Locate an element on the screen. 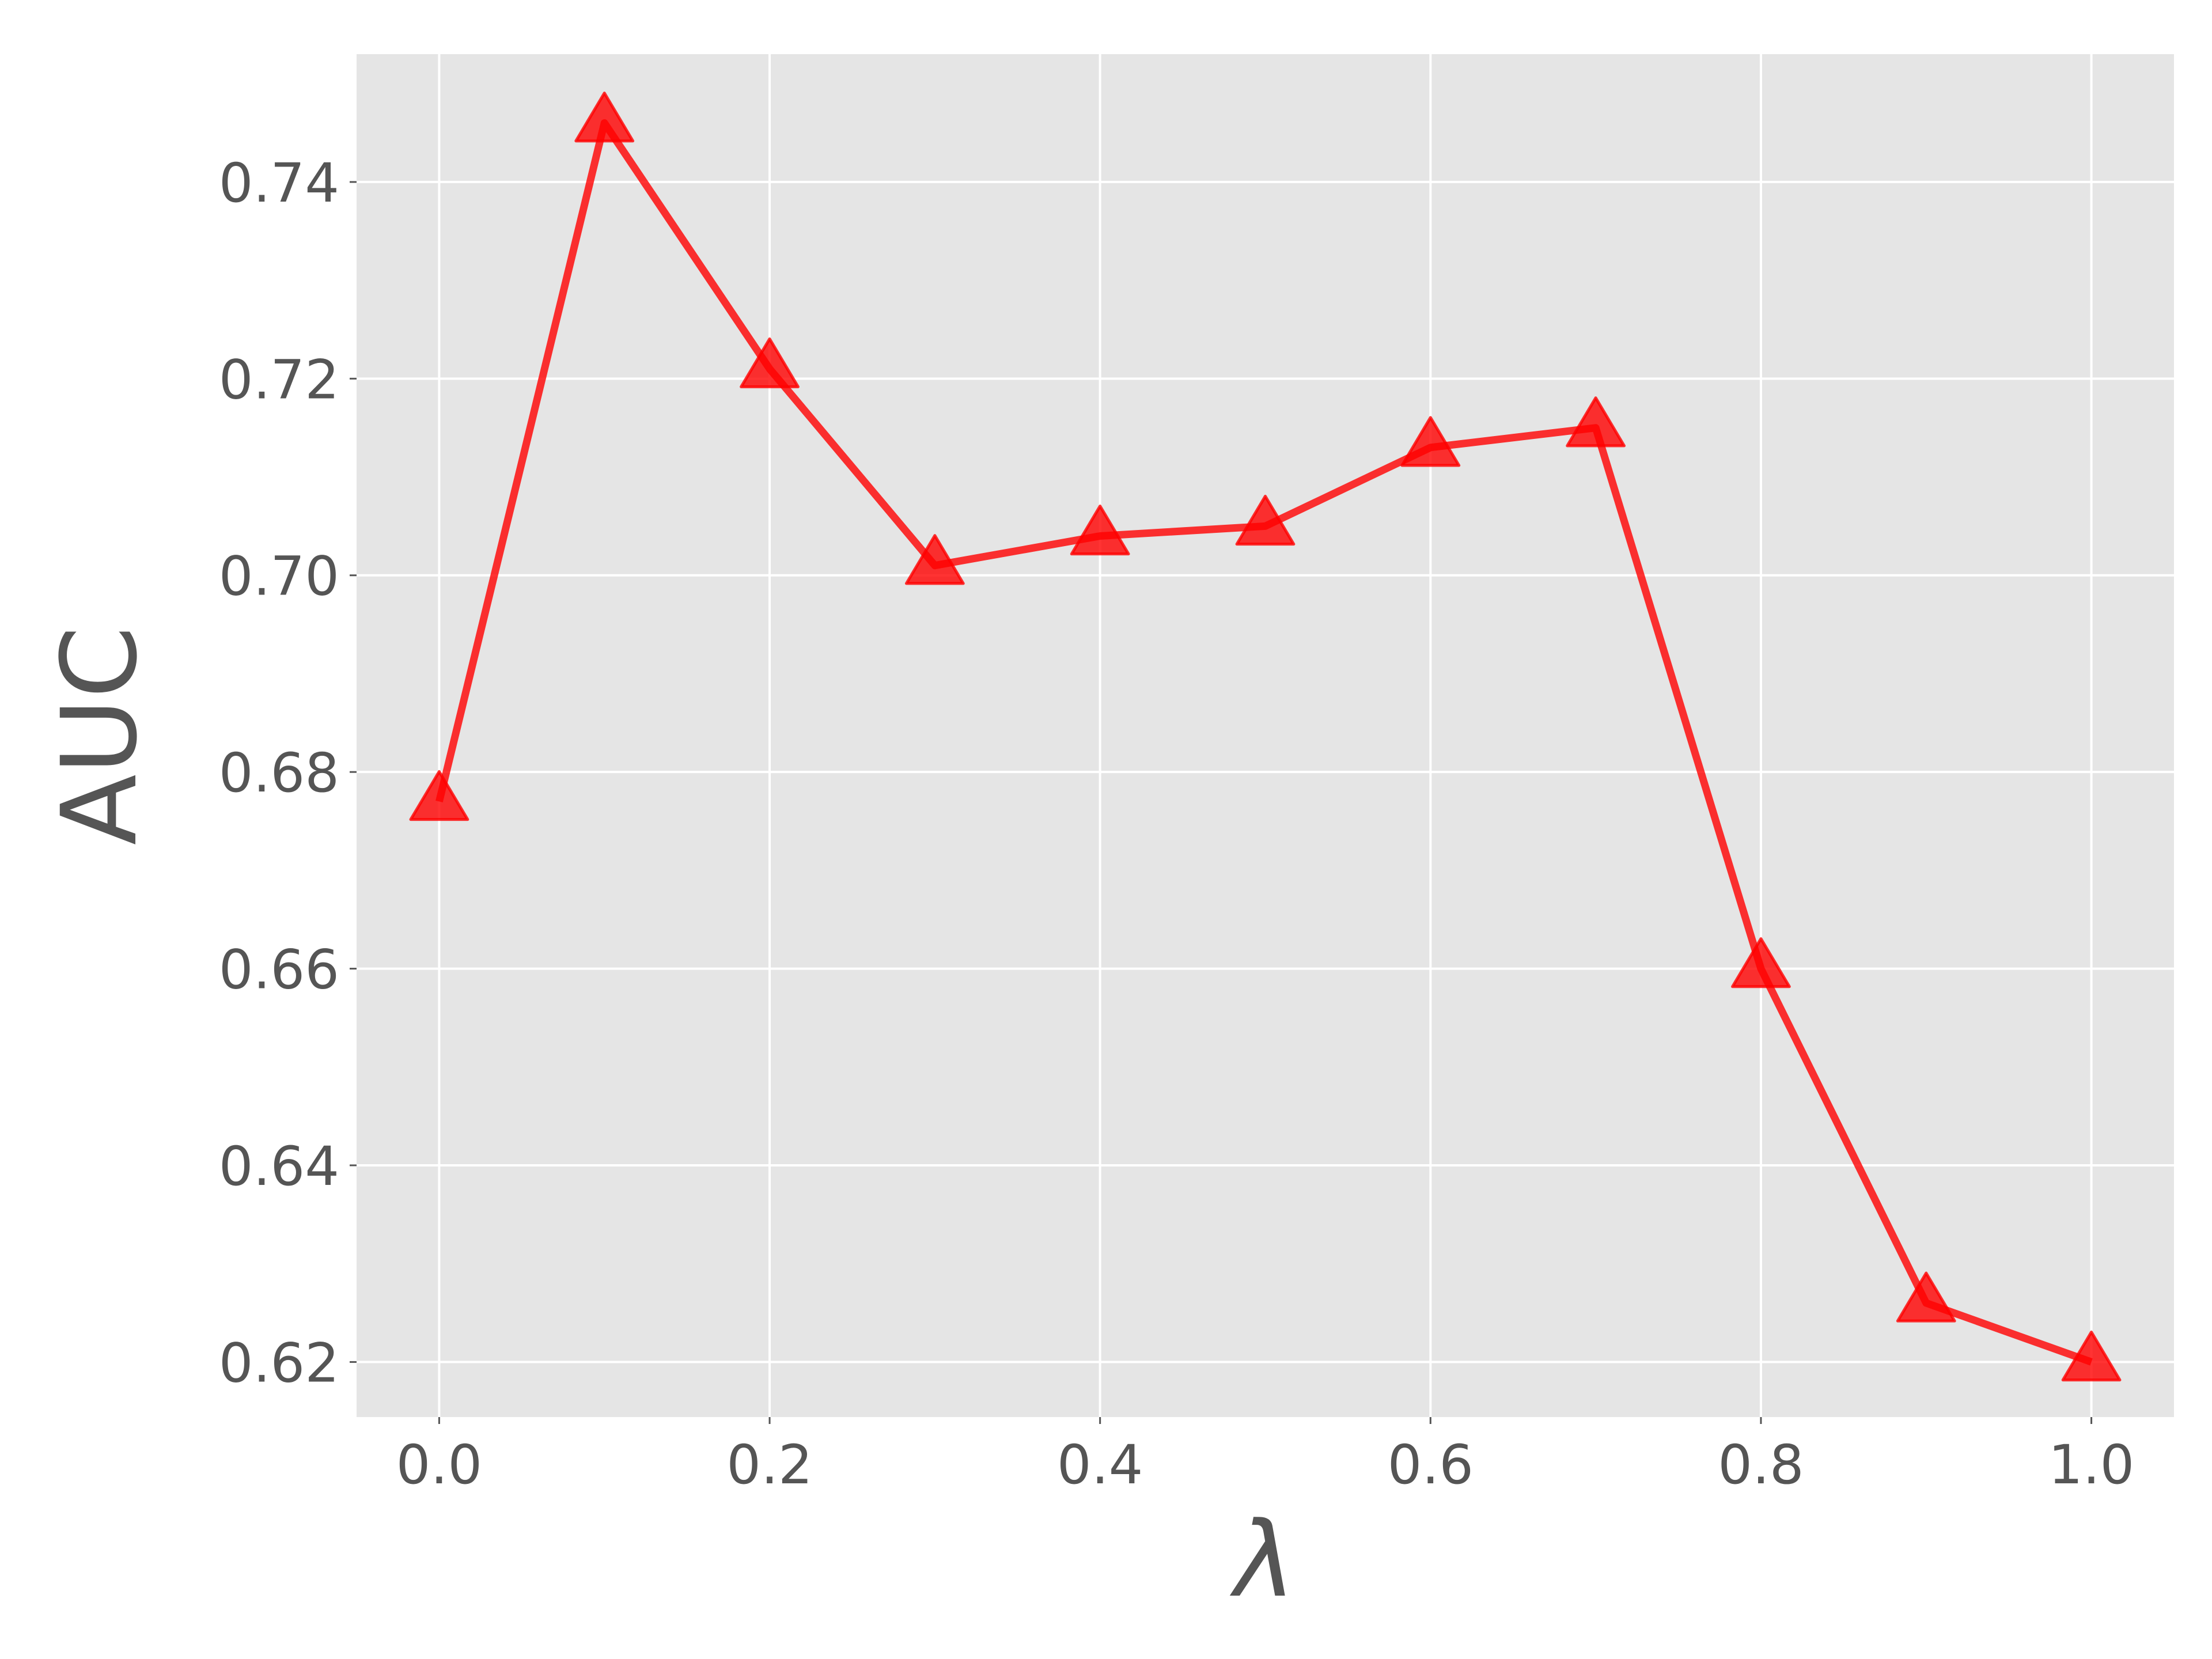  x-tick-label: 0.6 is located at coordinates (1431, 1465).